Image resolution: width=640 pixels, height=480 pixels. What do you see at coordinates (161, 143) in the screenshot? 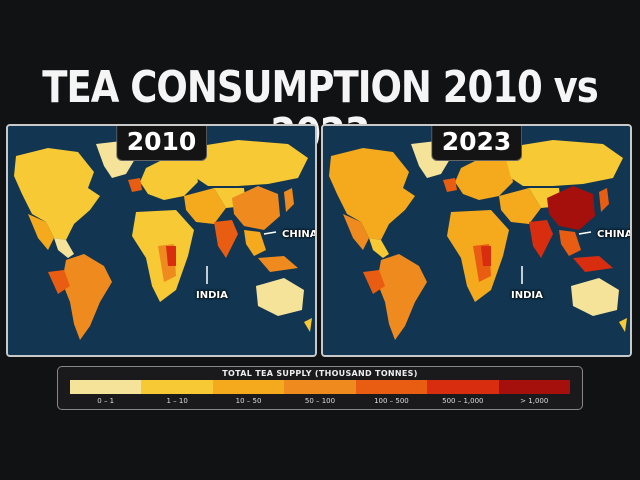
I see `year-badge-2010: 2010` at bounding box center [161, 143].